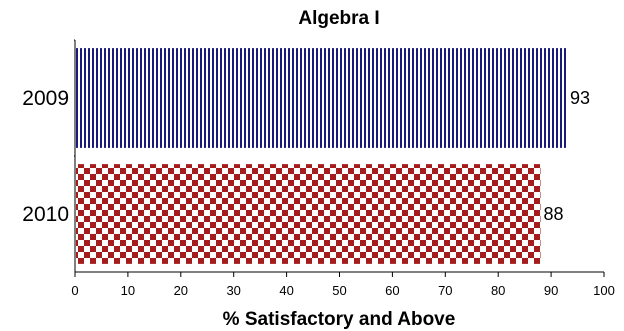 The width and height of the screenshot is (624, 331). I want to click on value-label-2010: 88, so click(554, 214).